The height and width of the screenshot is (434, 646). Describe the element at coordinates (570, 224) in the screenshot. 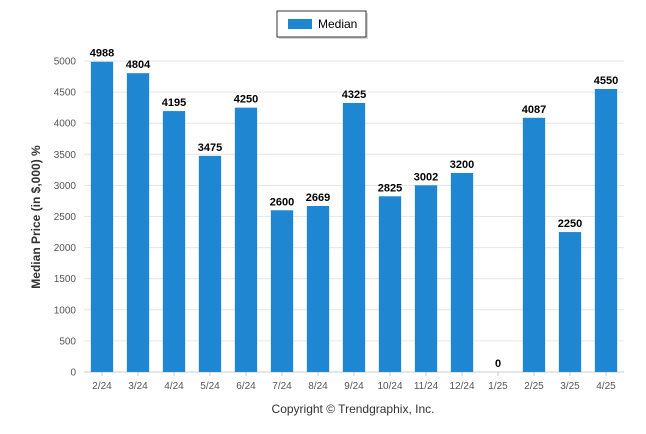

I see `data-label: 2250` at that location.